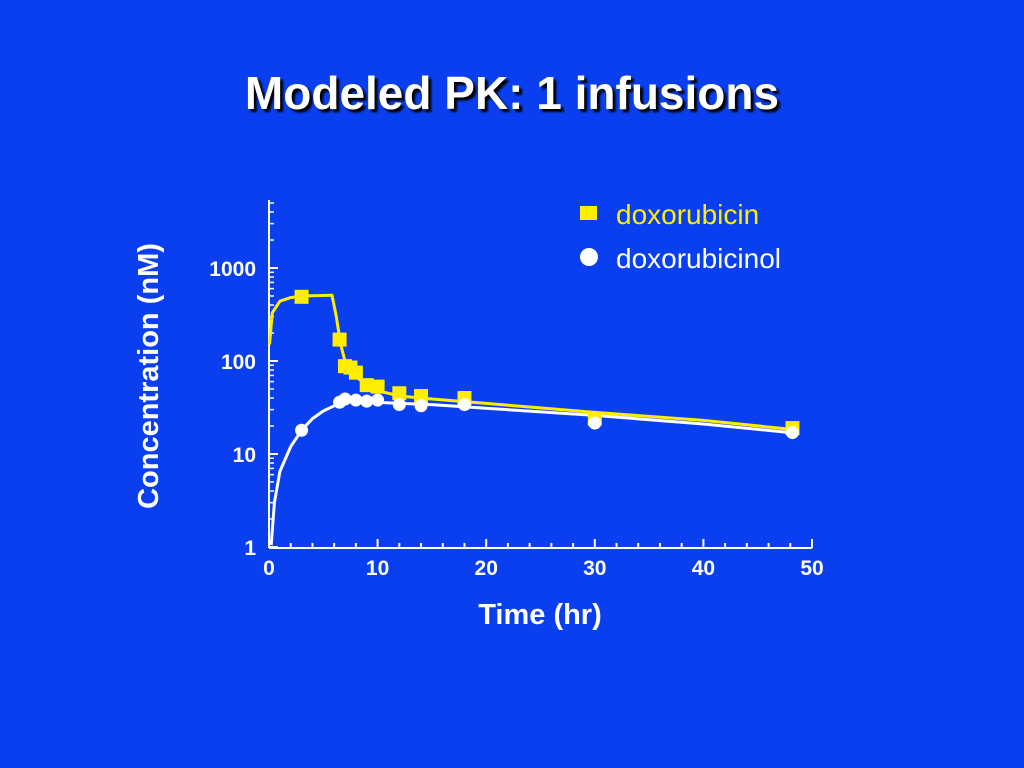 Image resolution: width=1024 pixels, height=768 pixels. Describe the element at coordinates (588, 213) in the screenshot. I see `legend-doxorubicin-marker` at that location.